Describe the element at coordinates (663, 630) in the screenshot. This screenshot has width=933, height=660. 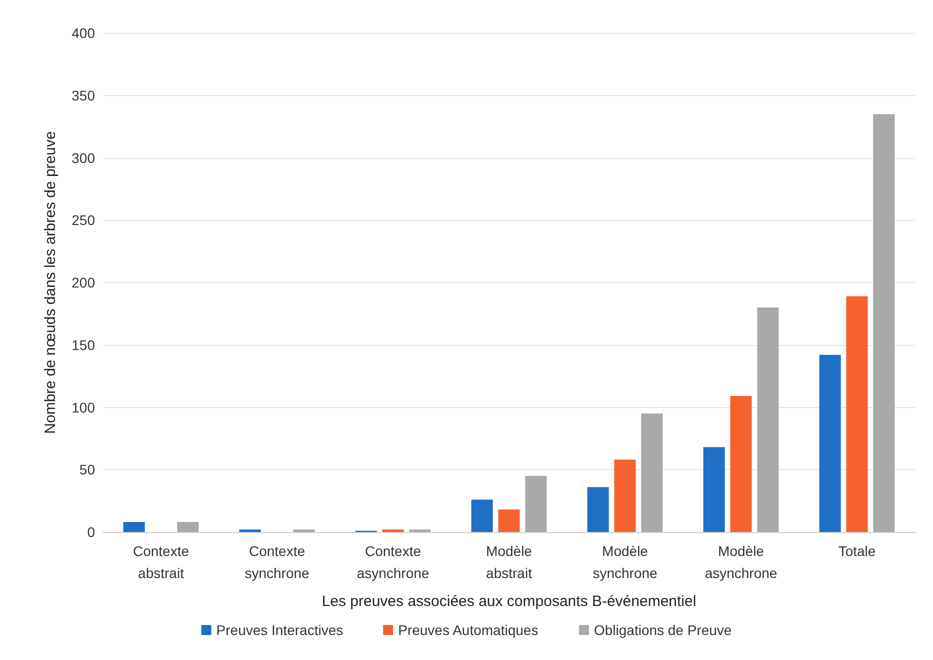
I see `legend-label: Obligations de Preuve` at that location.